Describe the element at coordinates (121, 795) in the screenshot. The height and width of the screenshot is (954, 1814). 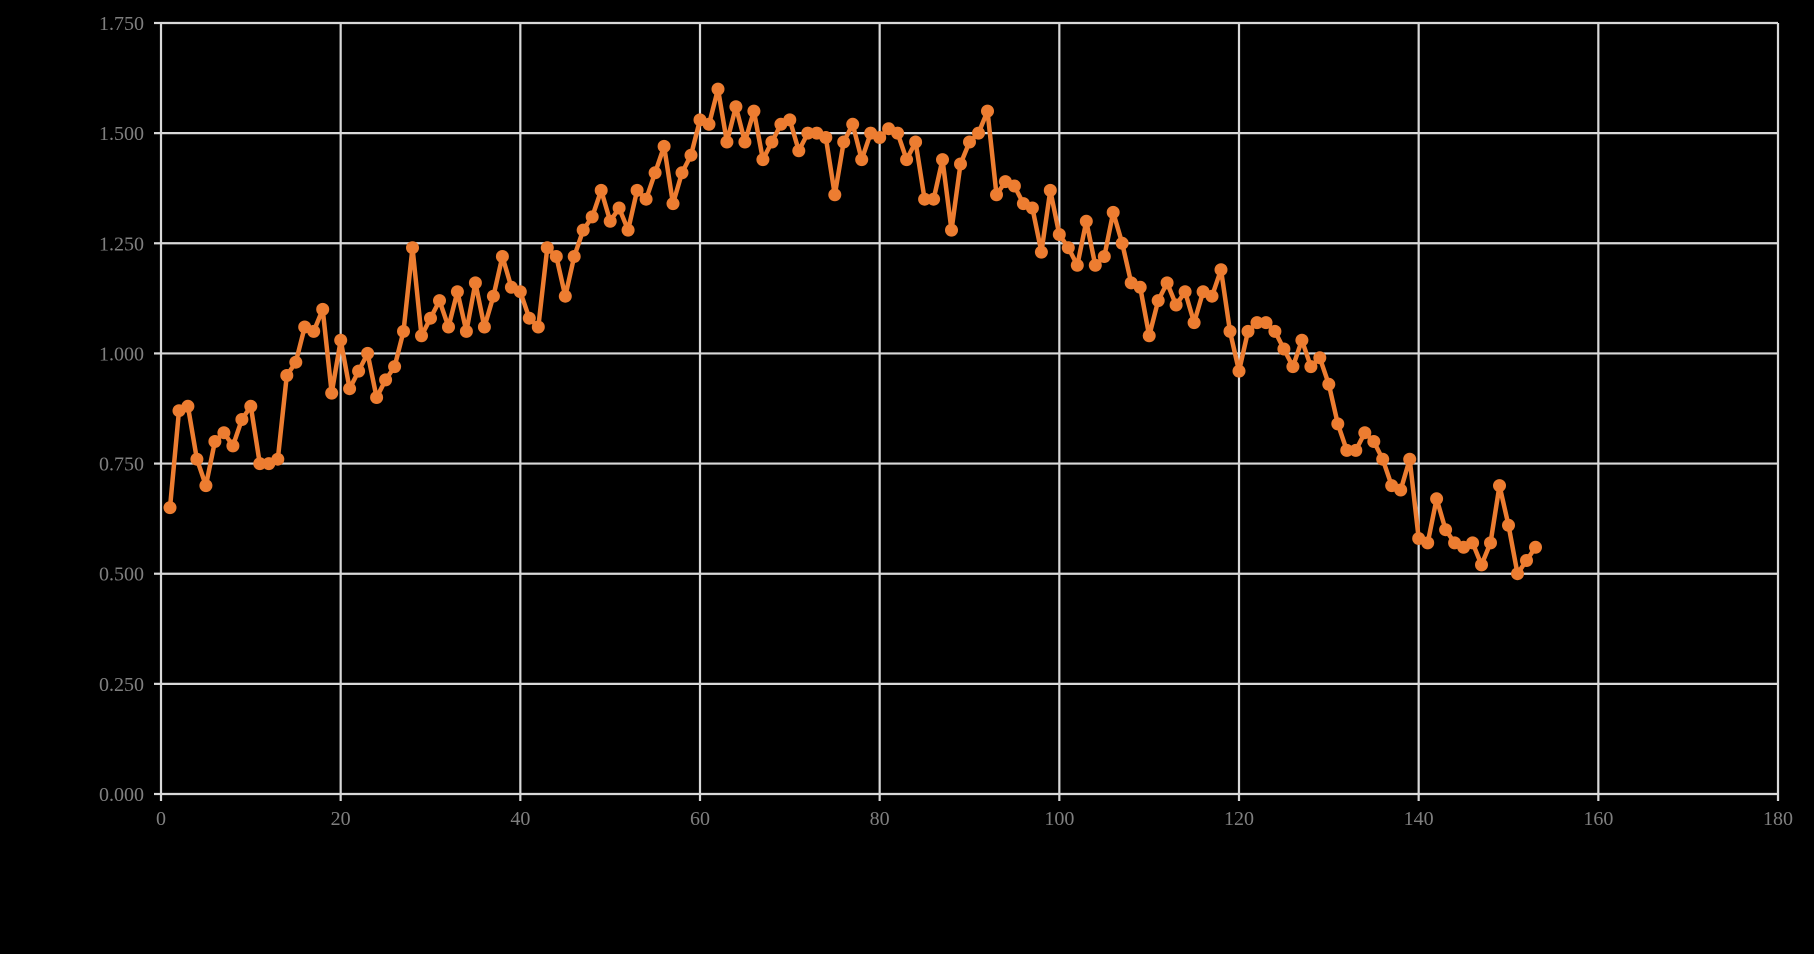
I see `y-tick-label: 0.000` at that location.